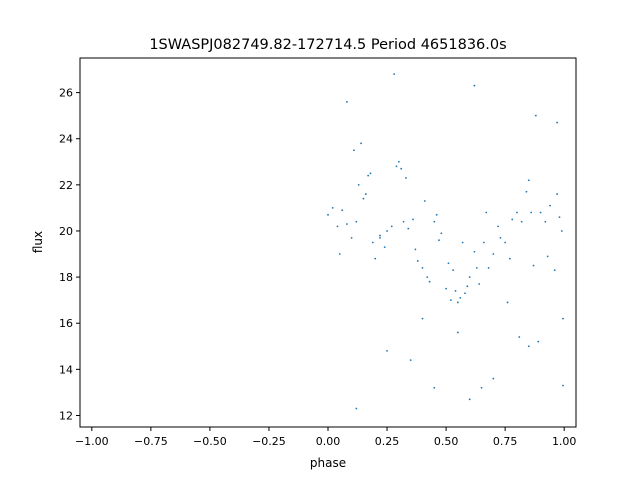 The height and width of the screenshot is (484, 640). I want to click on x-tick-label: −0.75, so click(151, 441).